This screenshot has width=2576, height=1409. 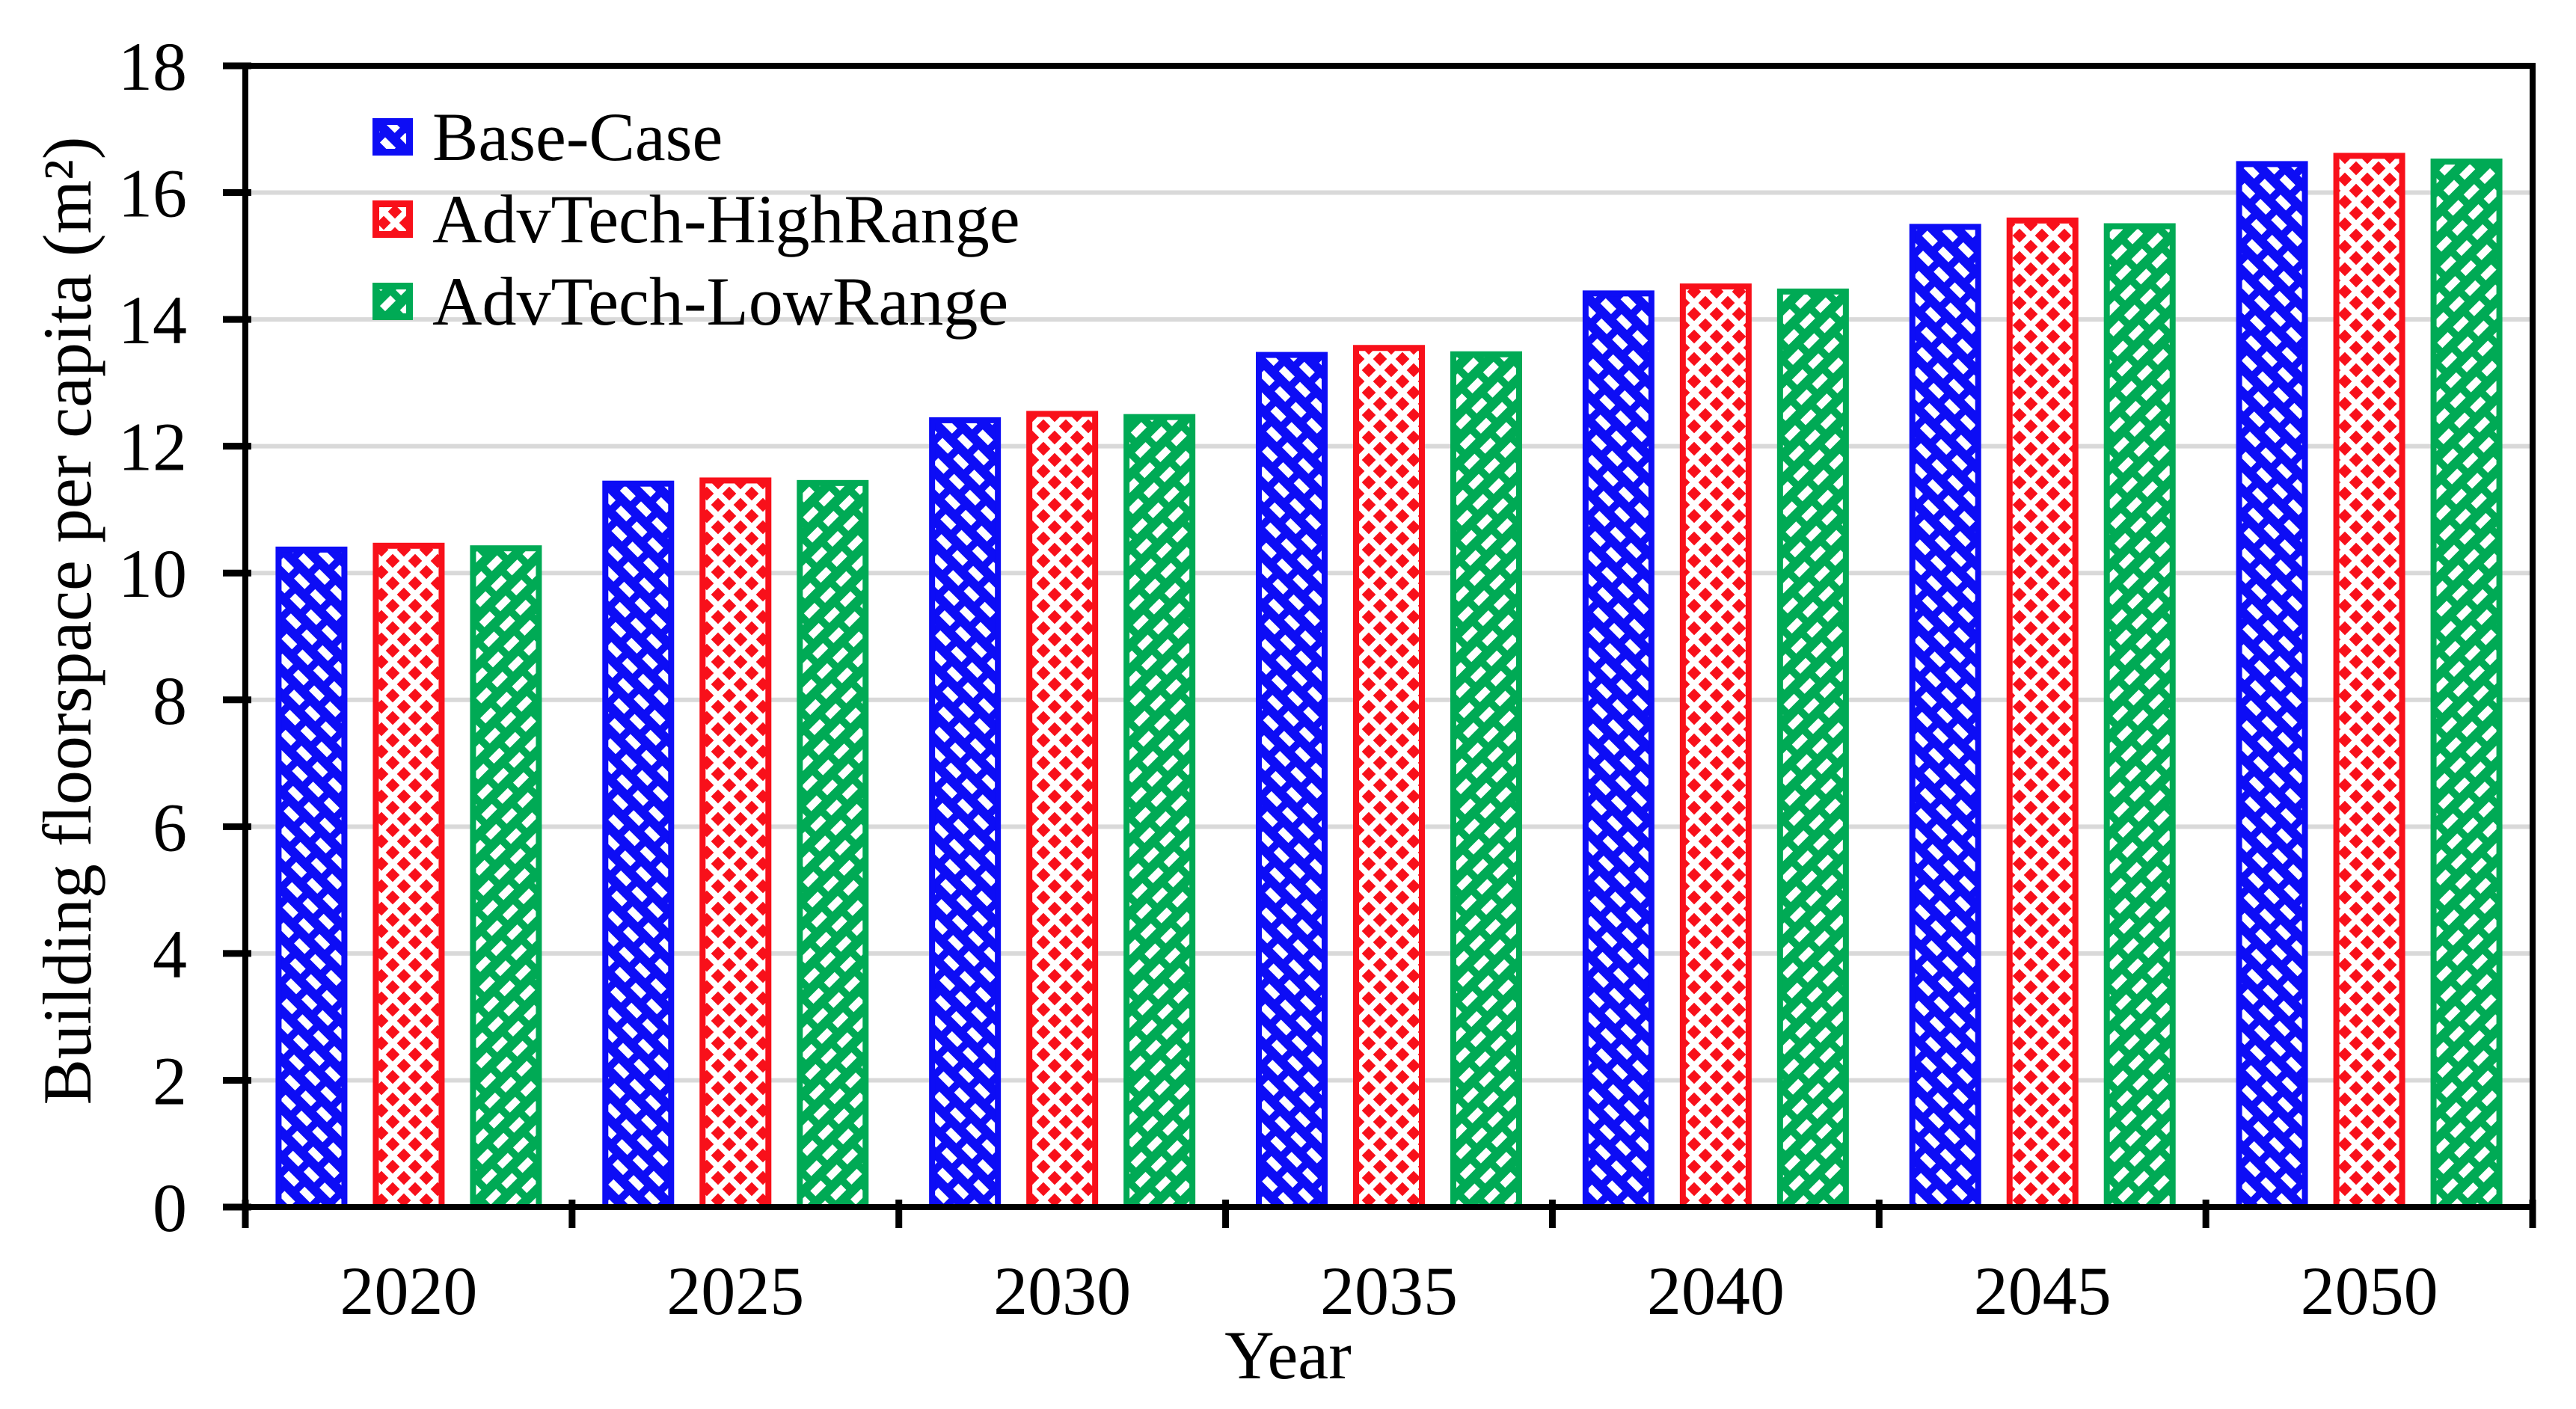 What do you see at coordinates (726, 219) in the screenshot?
I see `legend-label-advtech-highrange: AdvTech-HighRange` at bounding box center [726, 219].